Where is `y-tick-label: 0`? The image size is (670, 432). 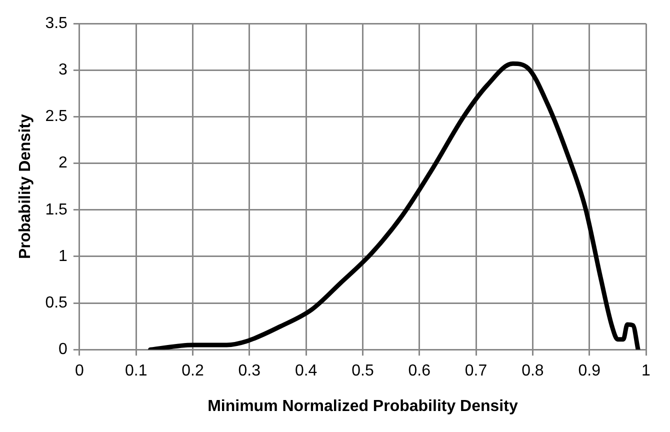
y-tick-label: 0 is located at coordinates (63, 349).